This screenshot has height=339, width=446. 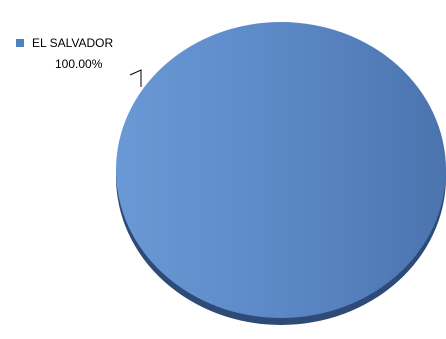 I want to click on legend: EL SALVADOR, so click(x=64, y=43).